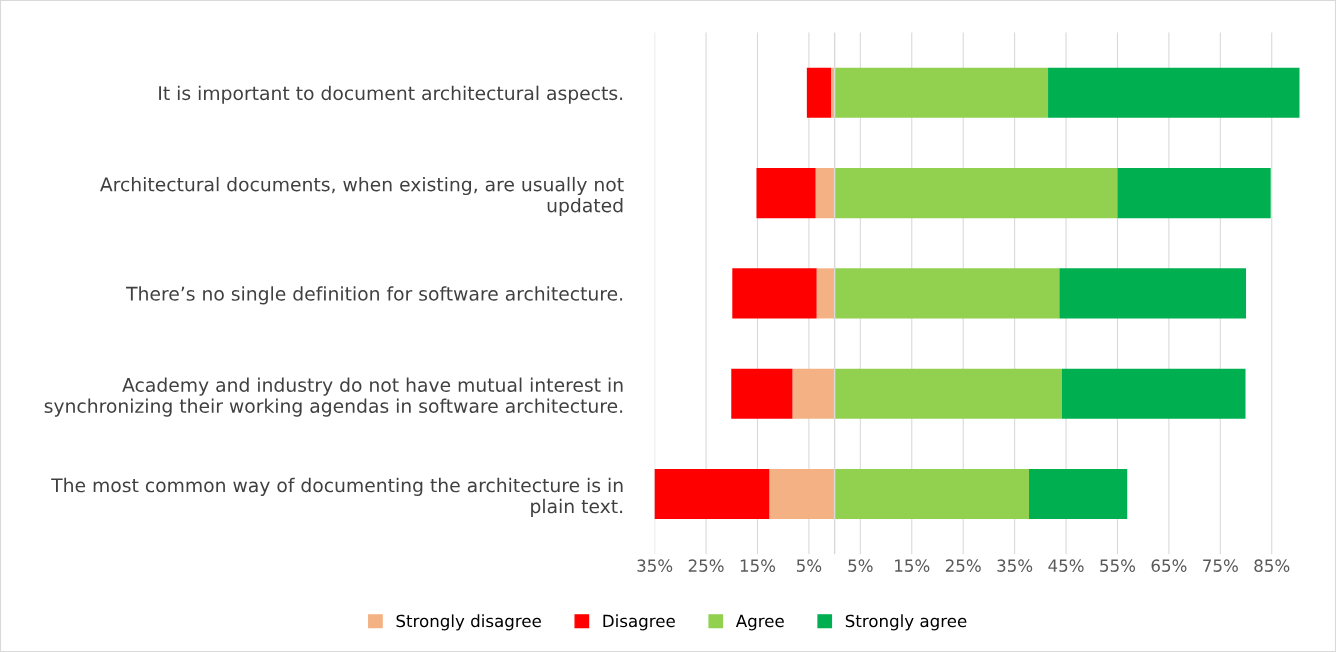 This screenshot has height=652, width=1336. What do you see at coordinates (1272, 565) in the screenshot?
I see `x-tick-label: 85%` at bounding box center [1272, 565].